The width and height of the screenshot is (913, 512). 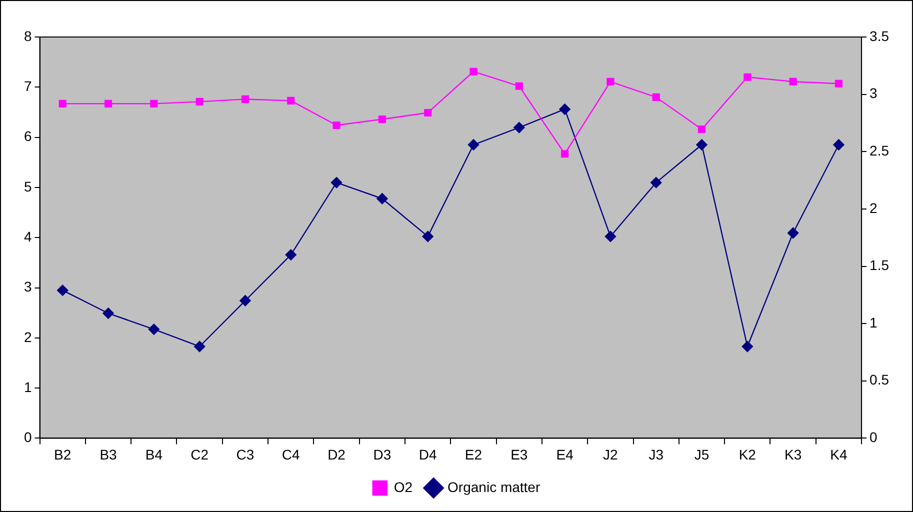 I want to click on x-tick-label: E3, so click(x=519, y=454).